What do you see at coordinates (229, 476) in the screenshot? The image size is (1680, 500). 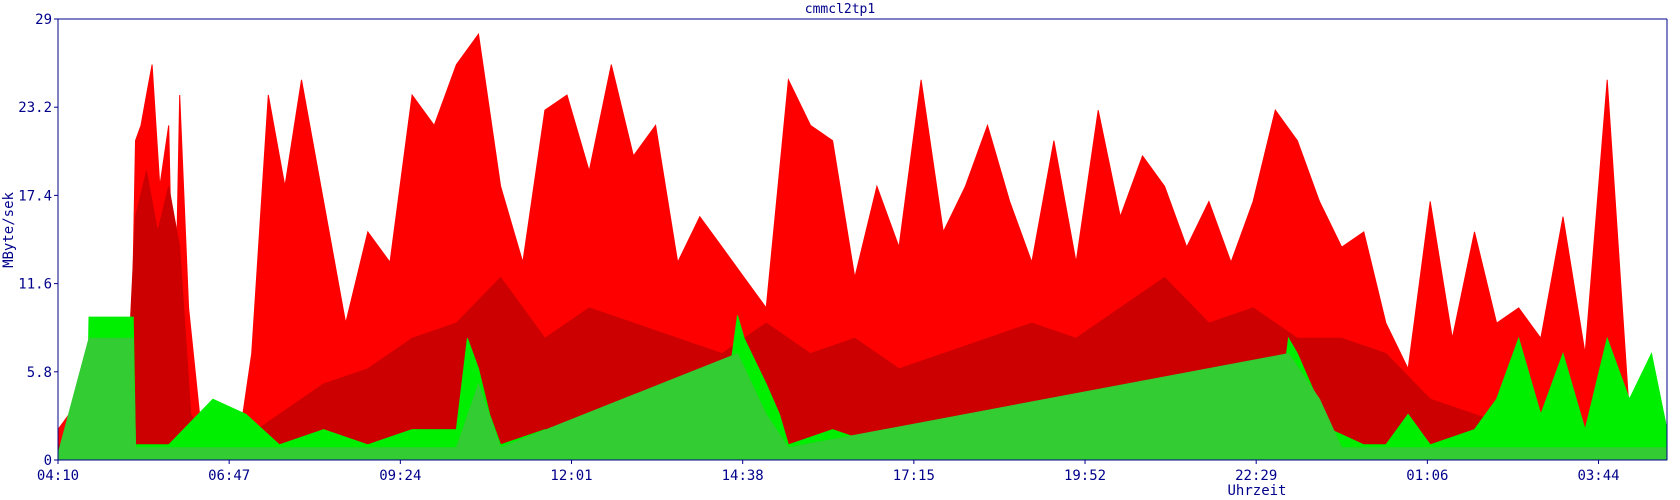 I see `x-tick-label: 06:47` at bounding box center [229, 476].